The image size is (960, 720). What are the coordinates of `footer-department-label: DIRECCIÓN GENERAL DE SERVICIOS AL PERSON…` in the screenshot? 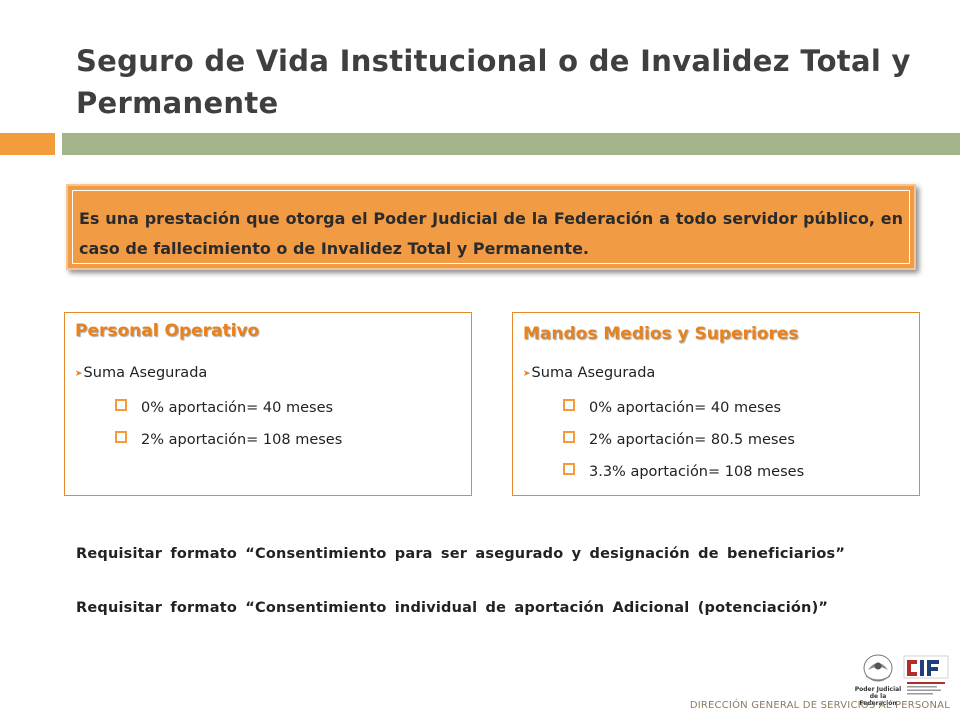 It's located at (819, 705).